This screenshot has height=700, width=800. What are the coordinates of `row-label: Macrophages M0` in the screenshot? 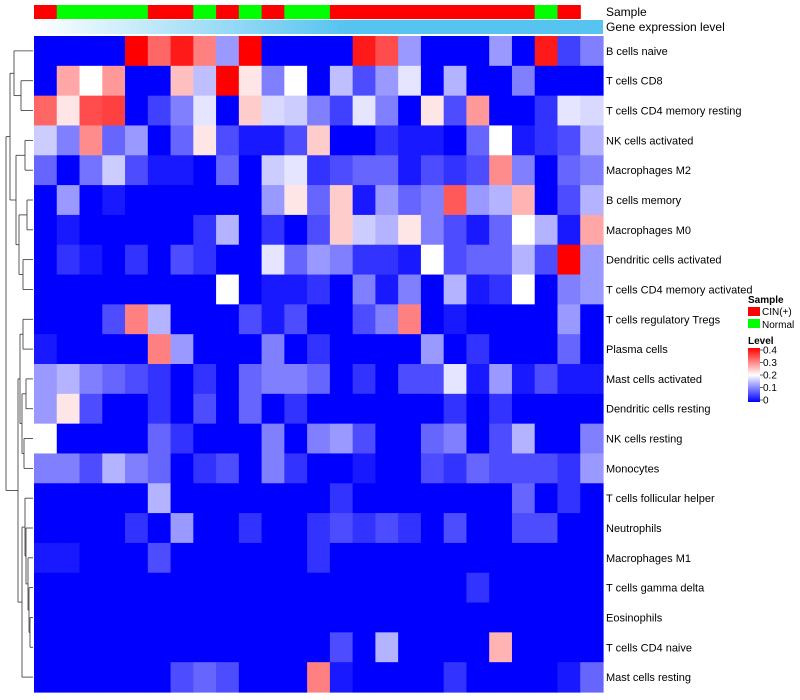 It's located at (648, 231).